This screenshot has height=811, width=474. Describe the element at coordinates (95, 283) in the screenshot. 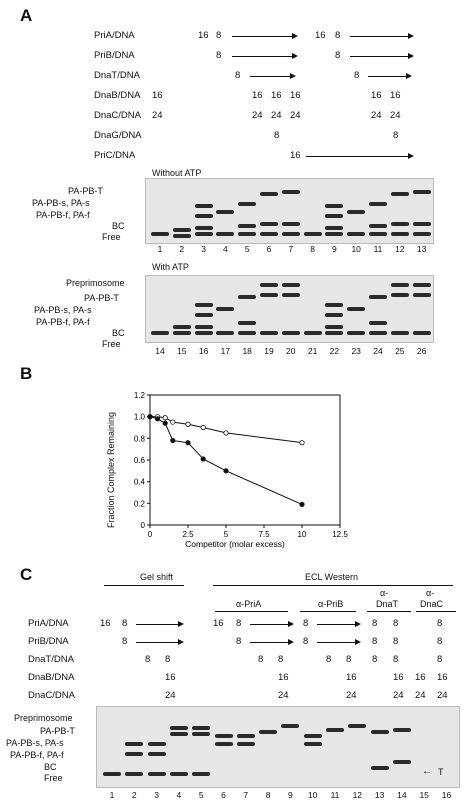

I see `band-label: Preprimosome` at that location.